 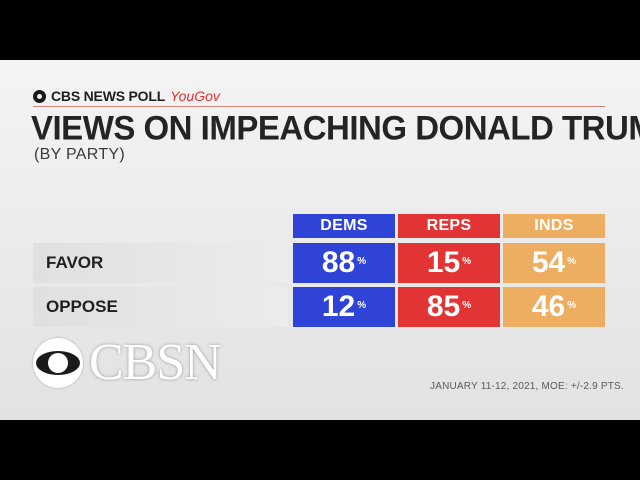 What do you see at coordinates (449, 263) in the screenshot?
I see `data-cell-favor-reps: 15%` at bounding box center [449, 263].